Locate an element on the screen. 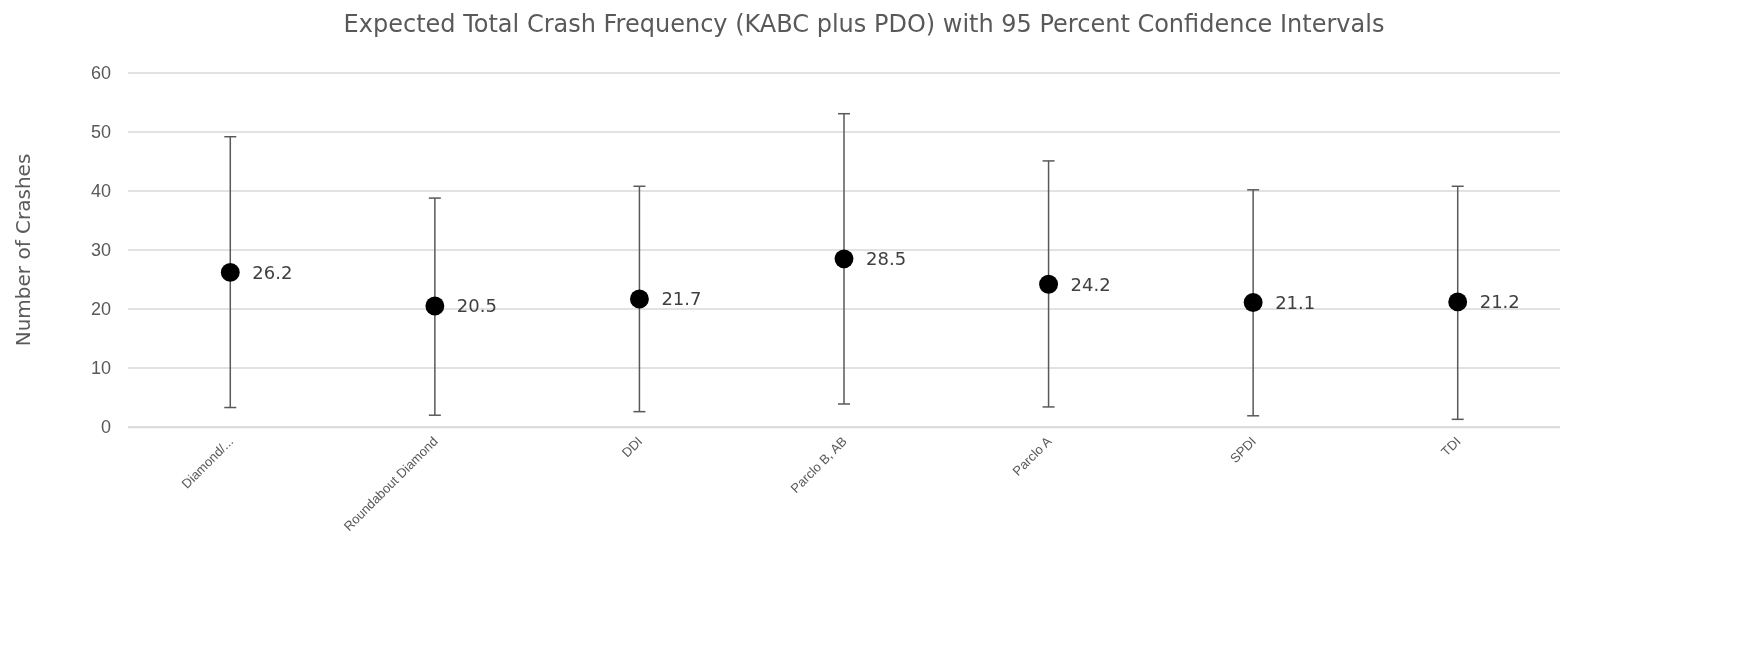 The width and height of the screenshot is (1759, 650). x-tick-label: DDI is located at coordinates (632, 447).